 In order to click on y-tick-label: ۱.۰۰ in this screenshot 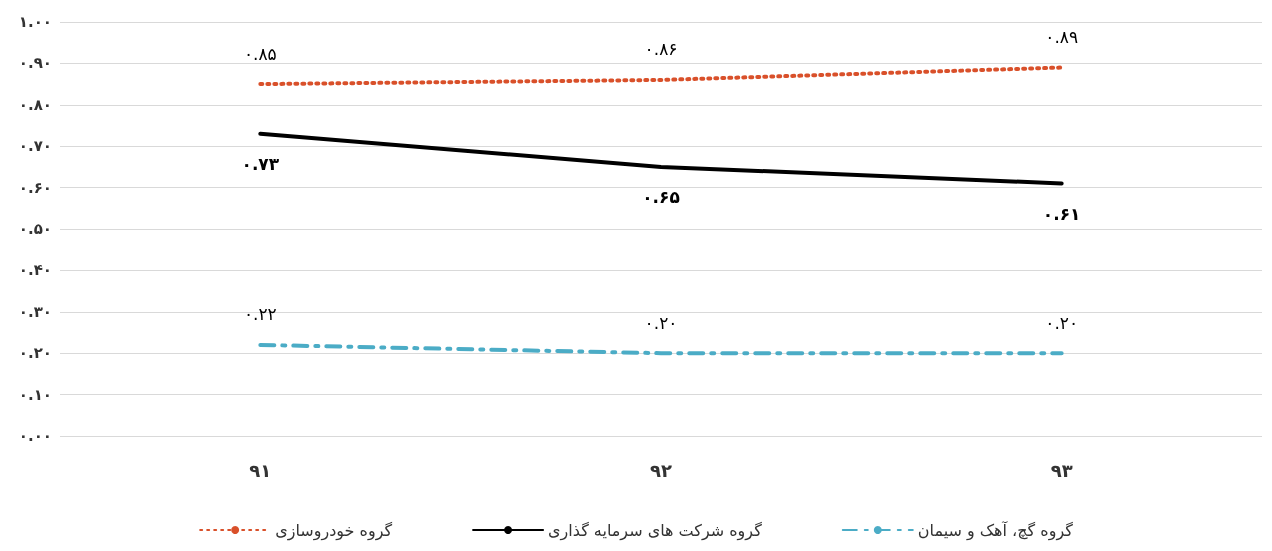, I will do `click(35, 22)`.